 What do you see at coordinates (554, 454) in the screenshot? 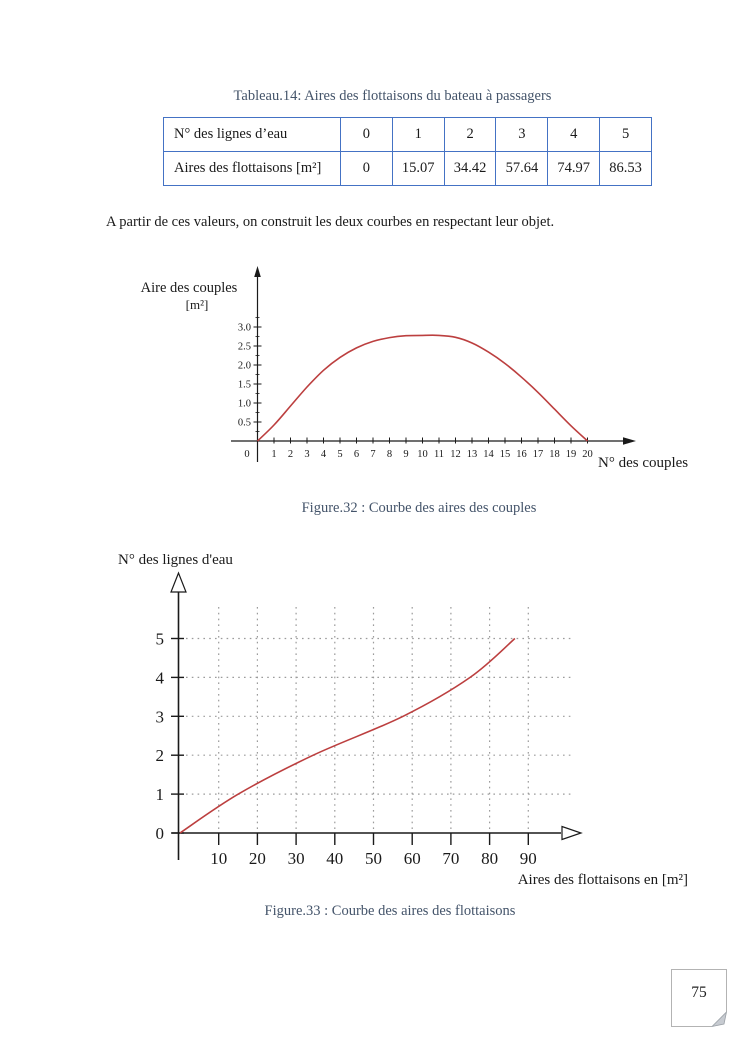
I see `x-tick-label: 18` at bounding box center [554, 454].